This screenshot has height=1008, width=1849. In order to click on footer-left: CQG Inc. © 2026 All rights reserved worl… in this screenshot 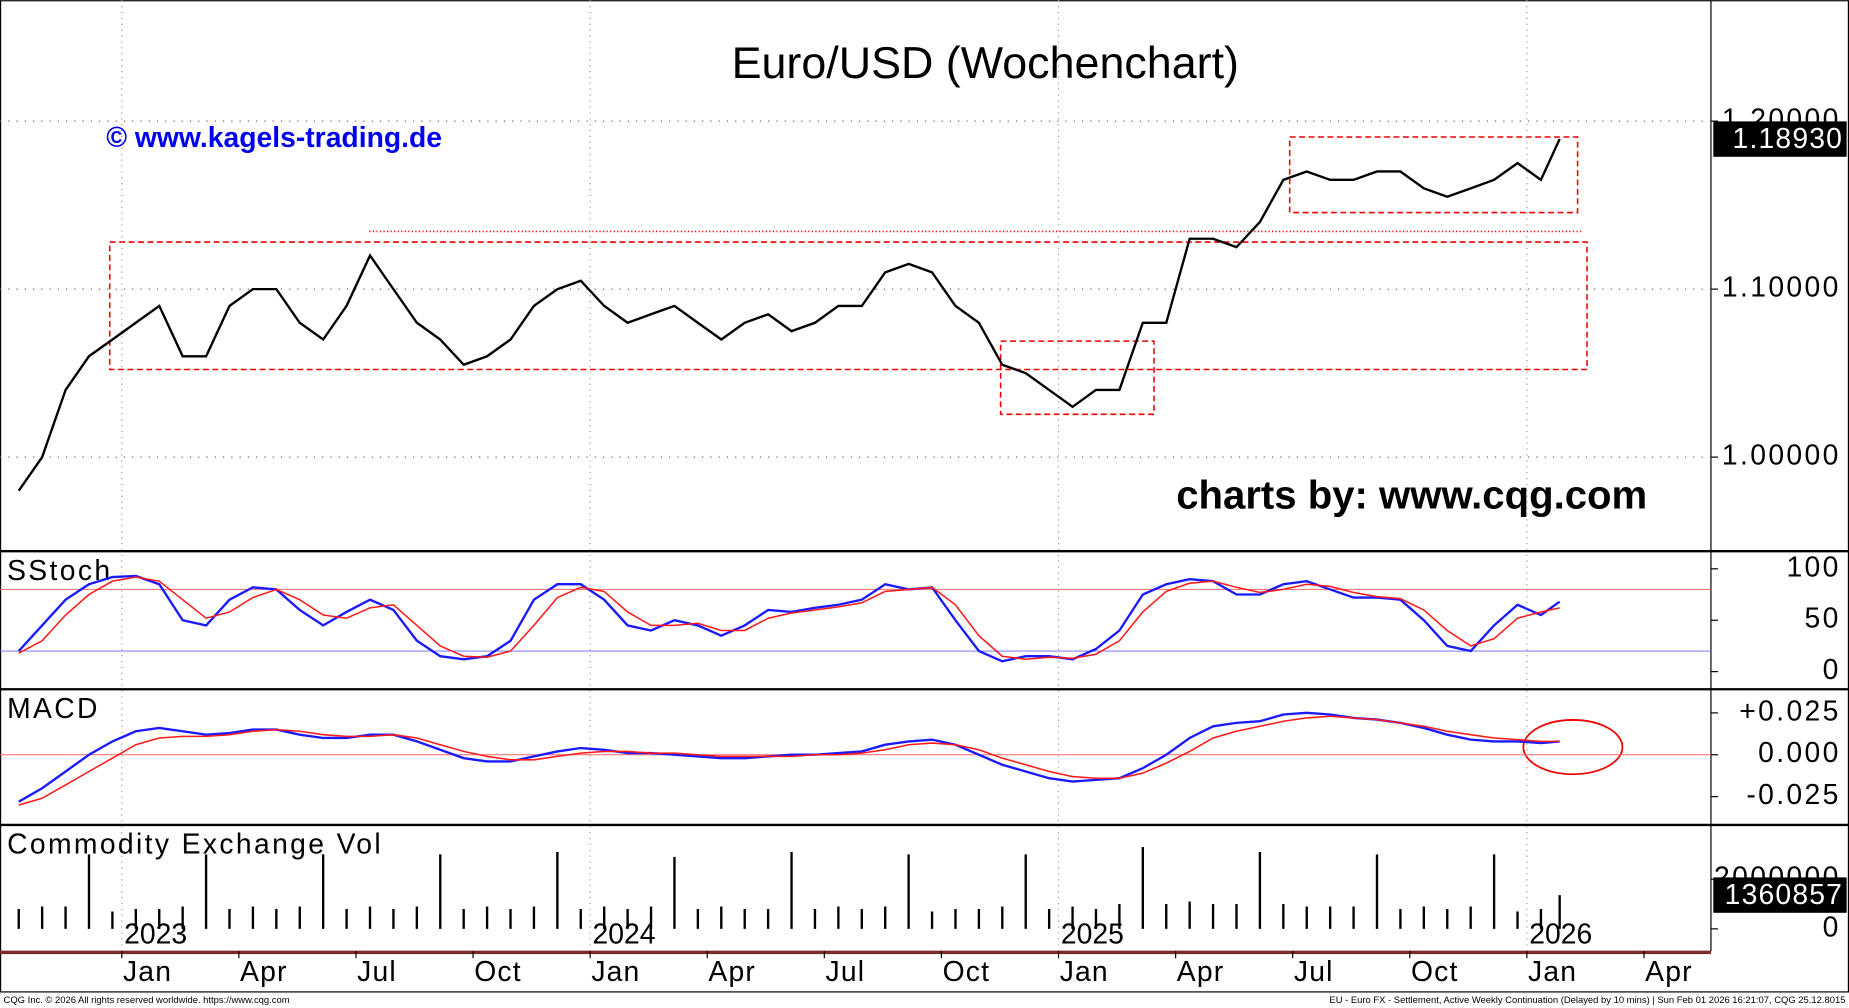, I will do `click(147, 999)`.